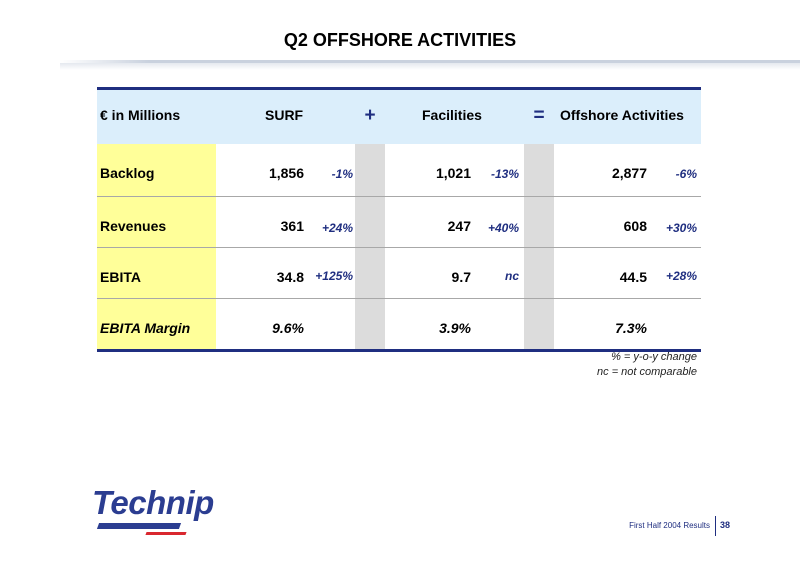 The image size is (800, 565). What do you see at coordinates (453, 173) in the screenshot?
I see `facilities-backlog-value: 1,021` at bounding box center [453, 173].